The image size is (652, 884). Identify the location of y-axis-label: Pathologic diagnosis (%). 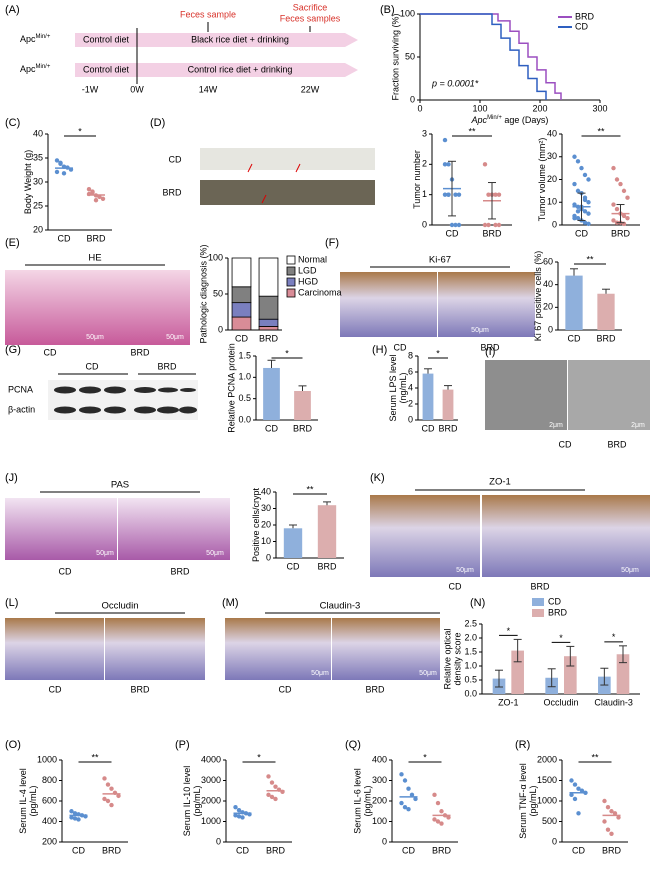
(204, 293).